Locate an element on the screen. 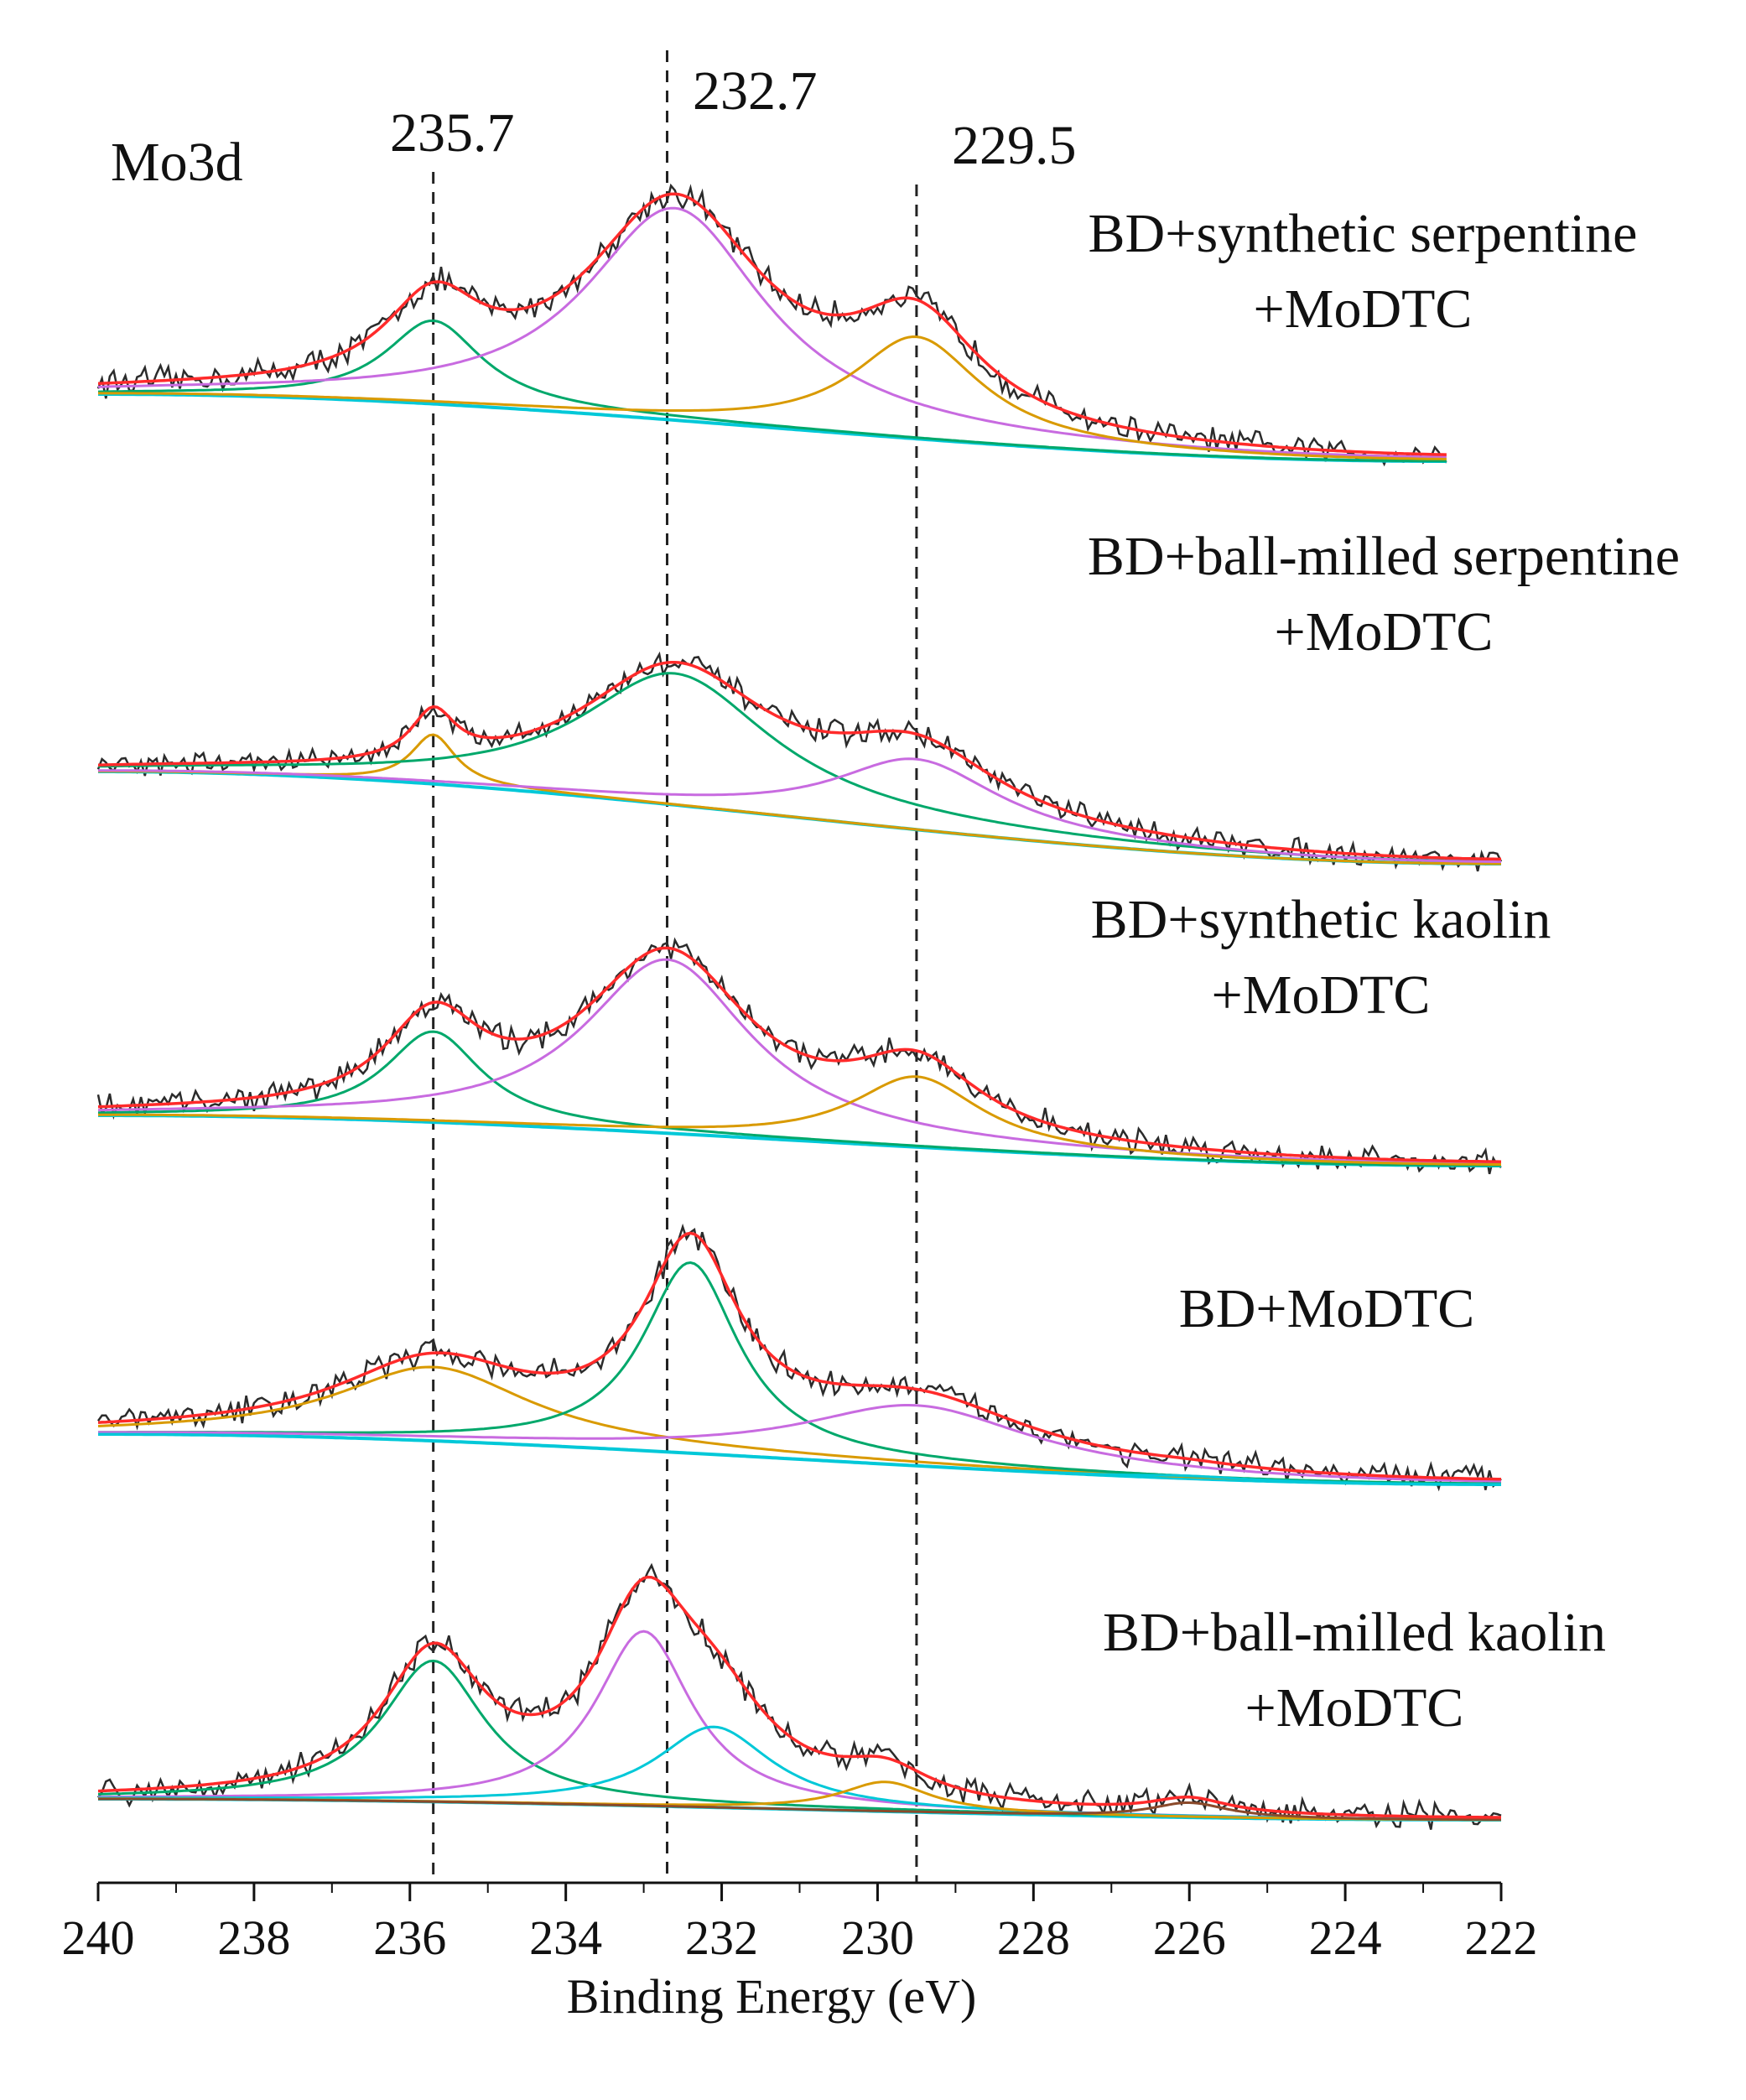 The height and width of the screenshot is (2100, 1746). peak-label-2: 232.7 is located at coordinates (755, 91).